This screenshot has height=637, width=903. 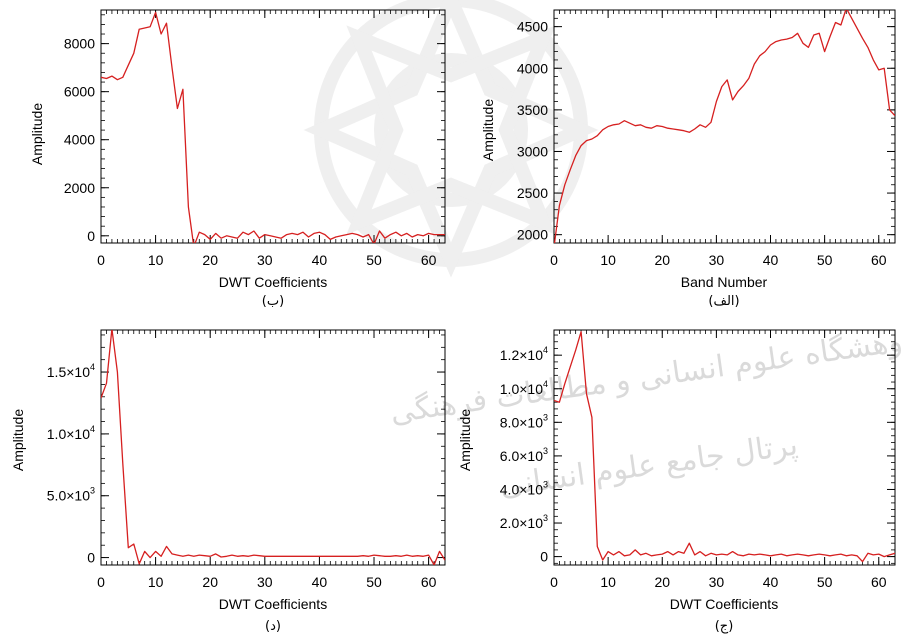 What do you see at coordinates (532, 193) in the screenshot?
I see `y-tick-label: 2500` at bounding box center [532, 193].